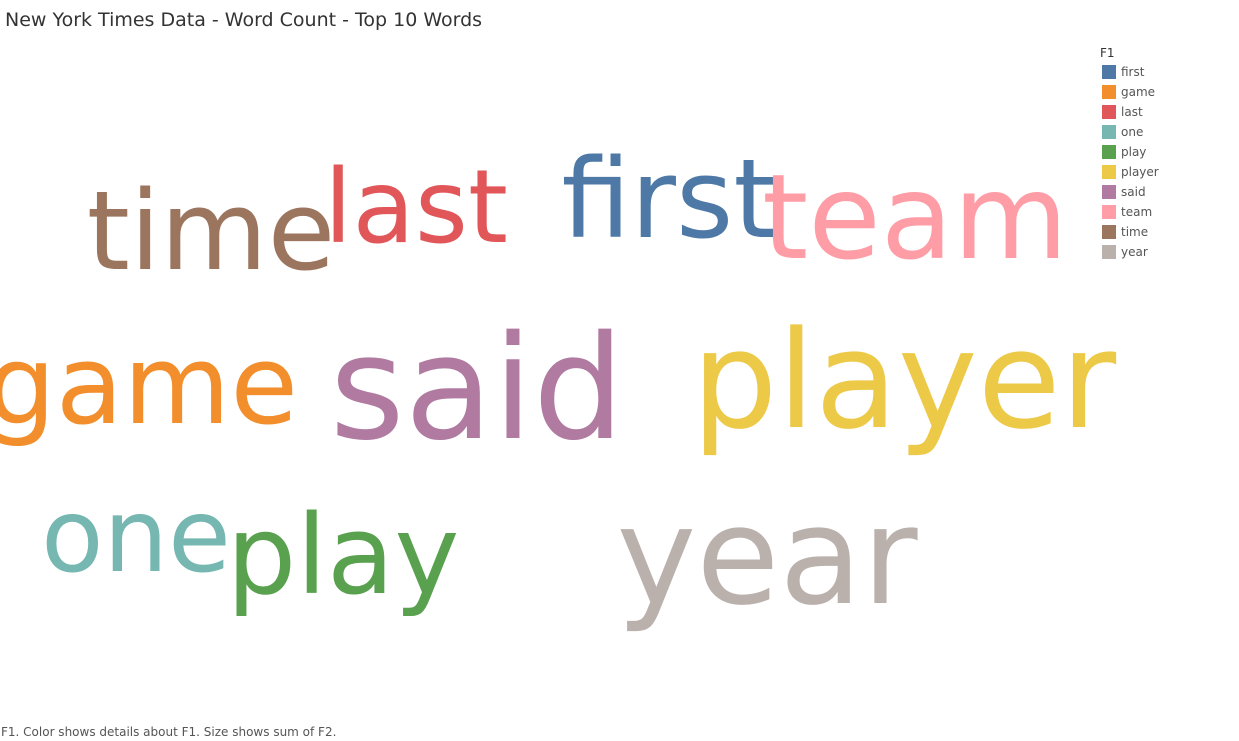 This screenshot has width=1239, height=741. Describe the element at coordinates (1135, 232) in the screenshot. I see `legend-label: time` at that location.